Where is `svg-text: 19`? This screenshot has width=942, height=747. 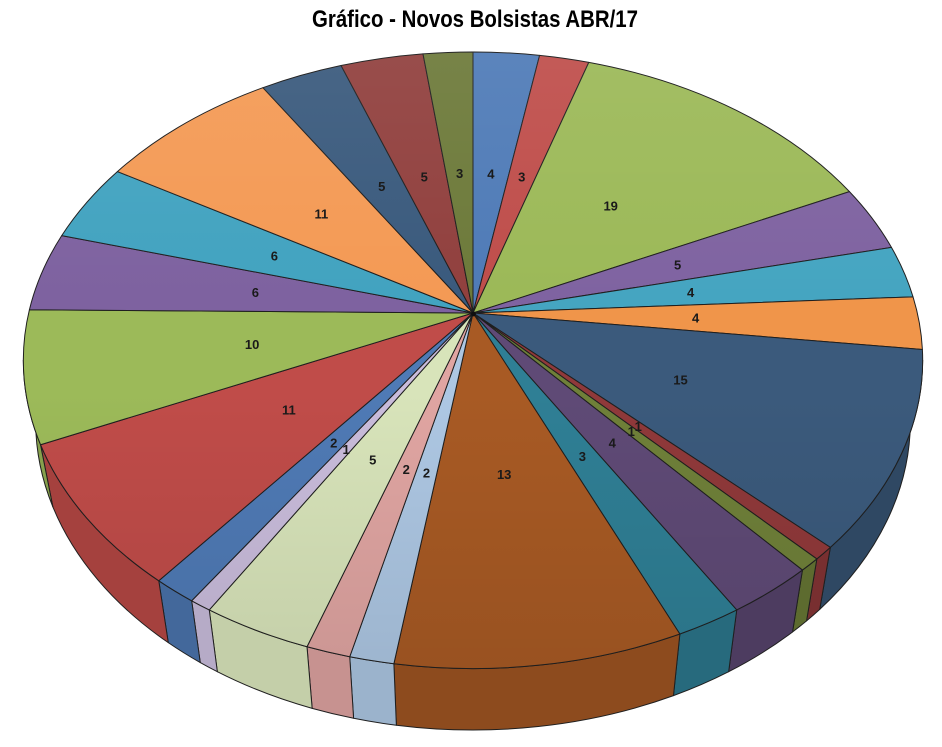 svg-text: 19 is located at coordinates (610, 205).